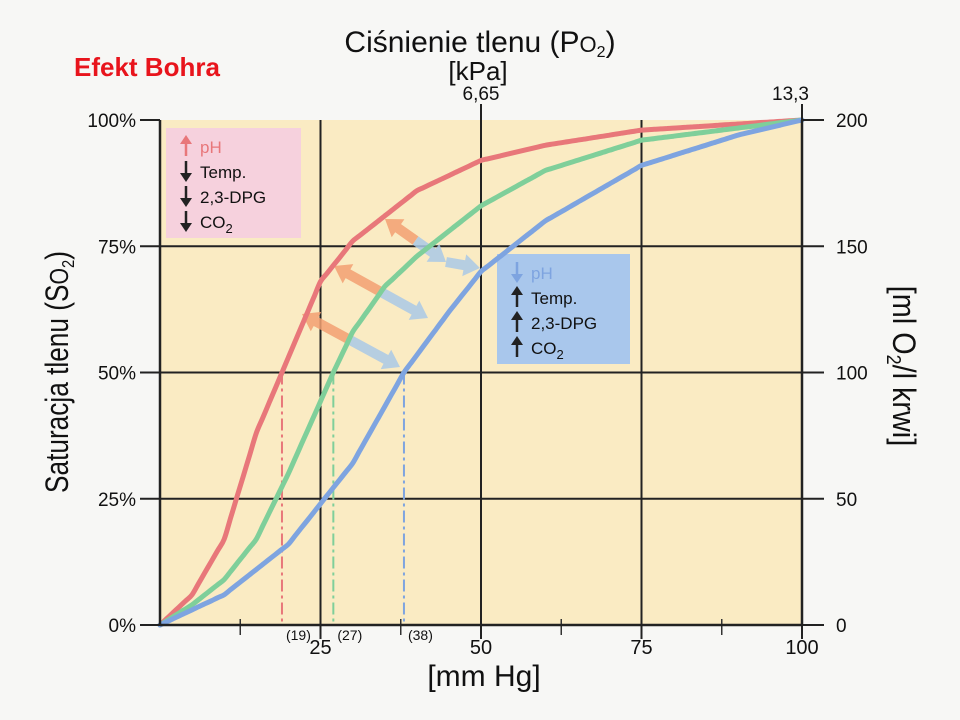 Image resolution: width=960 pixels, height=720 pixels. I want to click on slide-title: Efekt Bohra, so click(147, 67).